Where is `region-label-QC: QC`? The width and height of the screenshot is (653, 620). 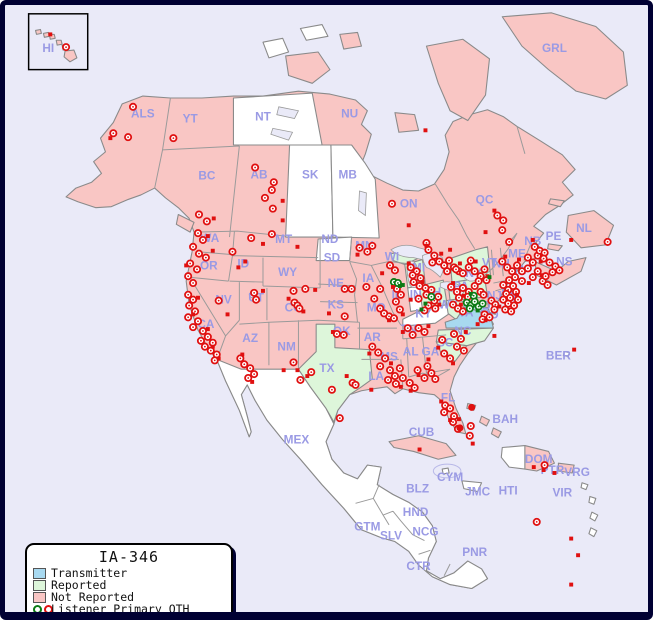 region-label-QC: QC is located at coordinates (485, 200).